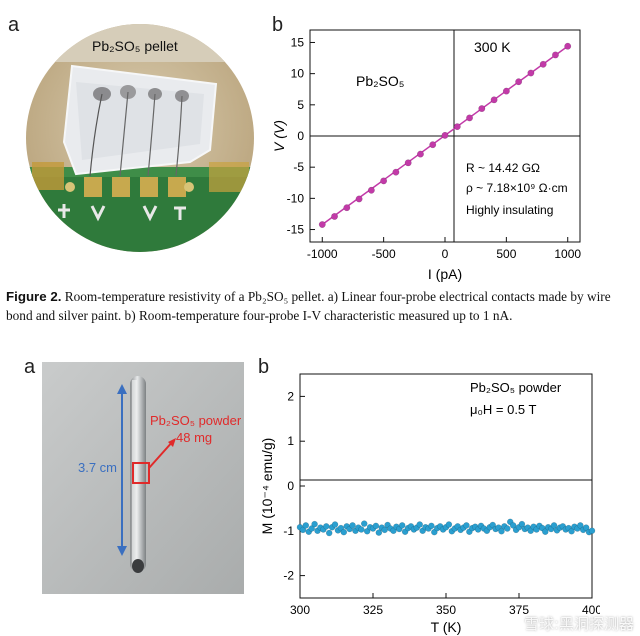 Image resolution: width=640 pixels, height=636 pixels. What do you see at coordinates (503, 409) in the screenshot?
I see `mt-annotation-field: μ₀H = 0.5 T` at bounding box center [503, 409].